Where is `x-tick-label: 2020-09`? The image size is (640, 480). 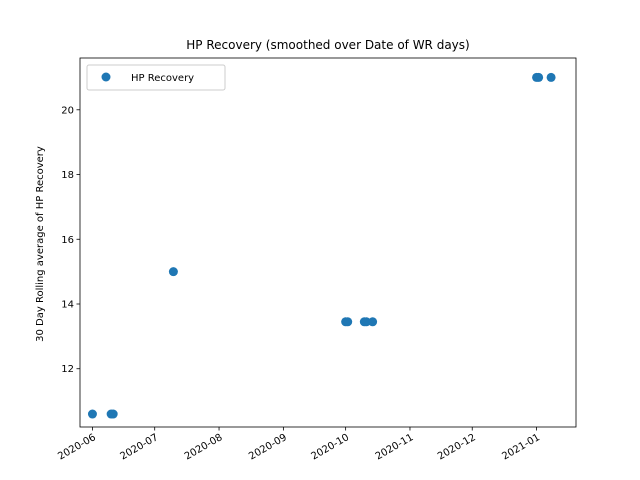
x-tick-label: 2020-09 is located at coordinates (268, 447).